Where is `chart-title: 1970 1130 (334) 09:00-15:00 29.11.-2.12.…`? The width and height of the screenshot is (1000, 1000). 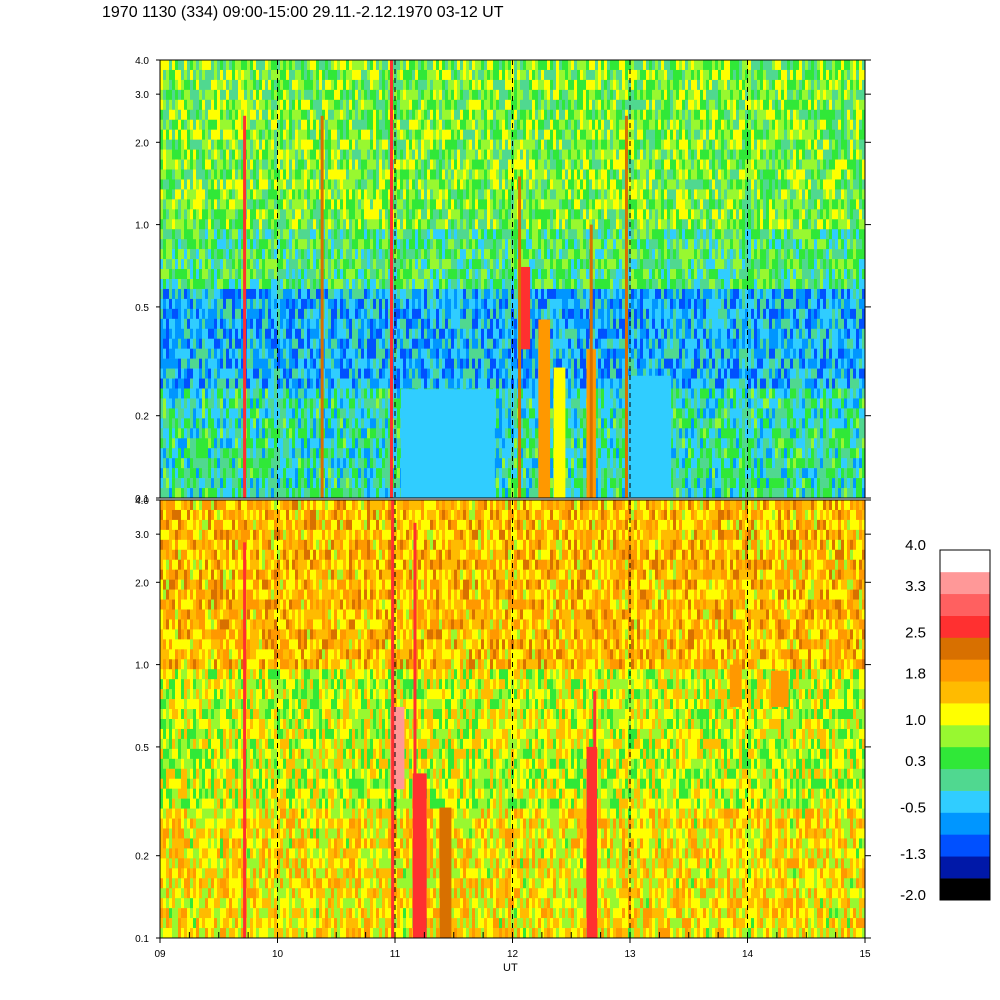 chart-title: 1970 1130 (334) 09:00-15:00 29.11.-2.12.… is located at coordinates (302, 13).